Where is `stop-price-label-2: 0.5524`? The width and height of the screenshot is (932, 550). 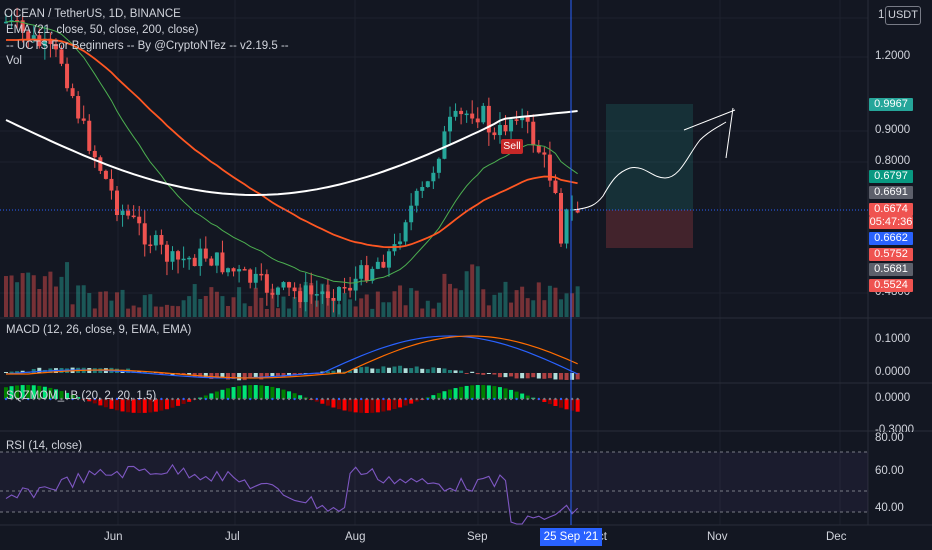
stop-price-label-2: 0.5524 is located at coordinates (891, 285).